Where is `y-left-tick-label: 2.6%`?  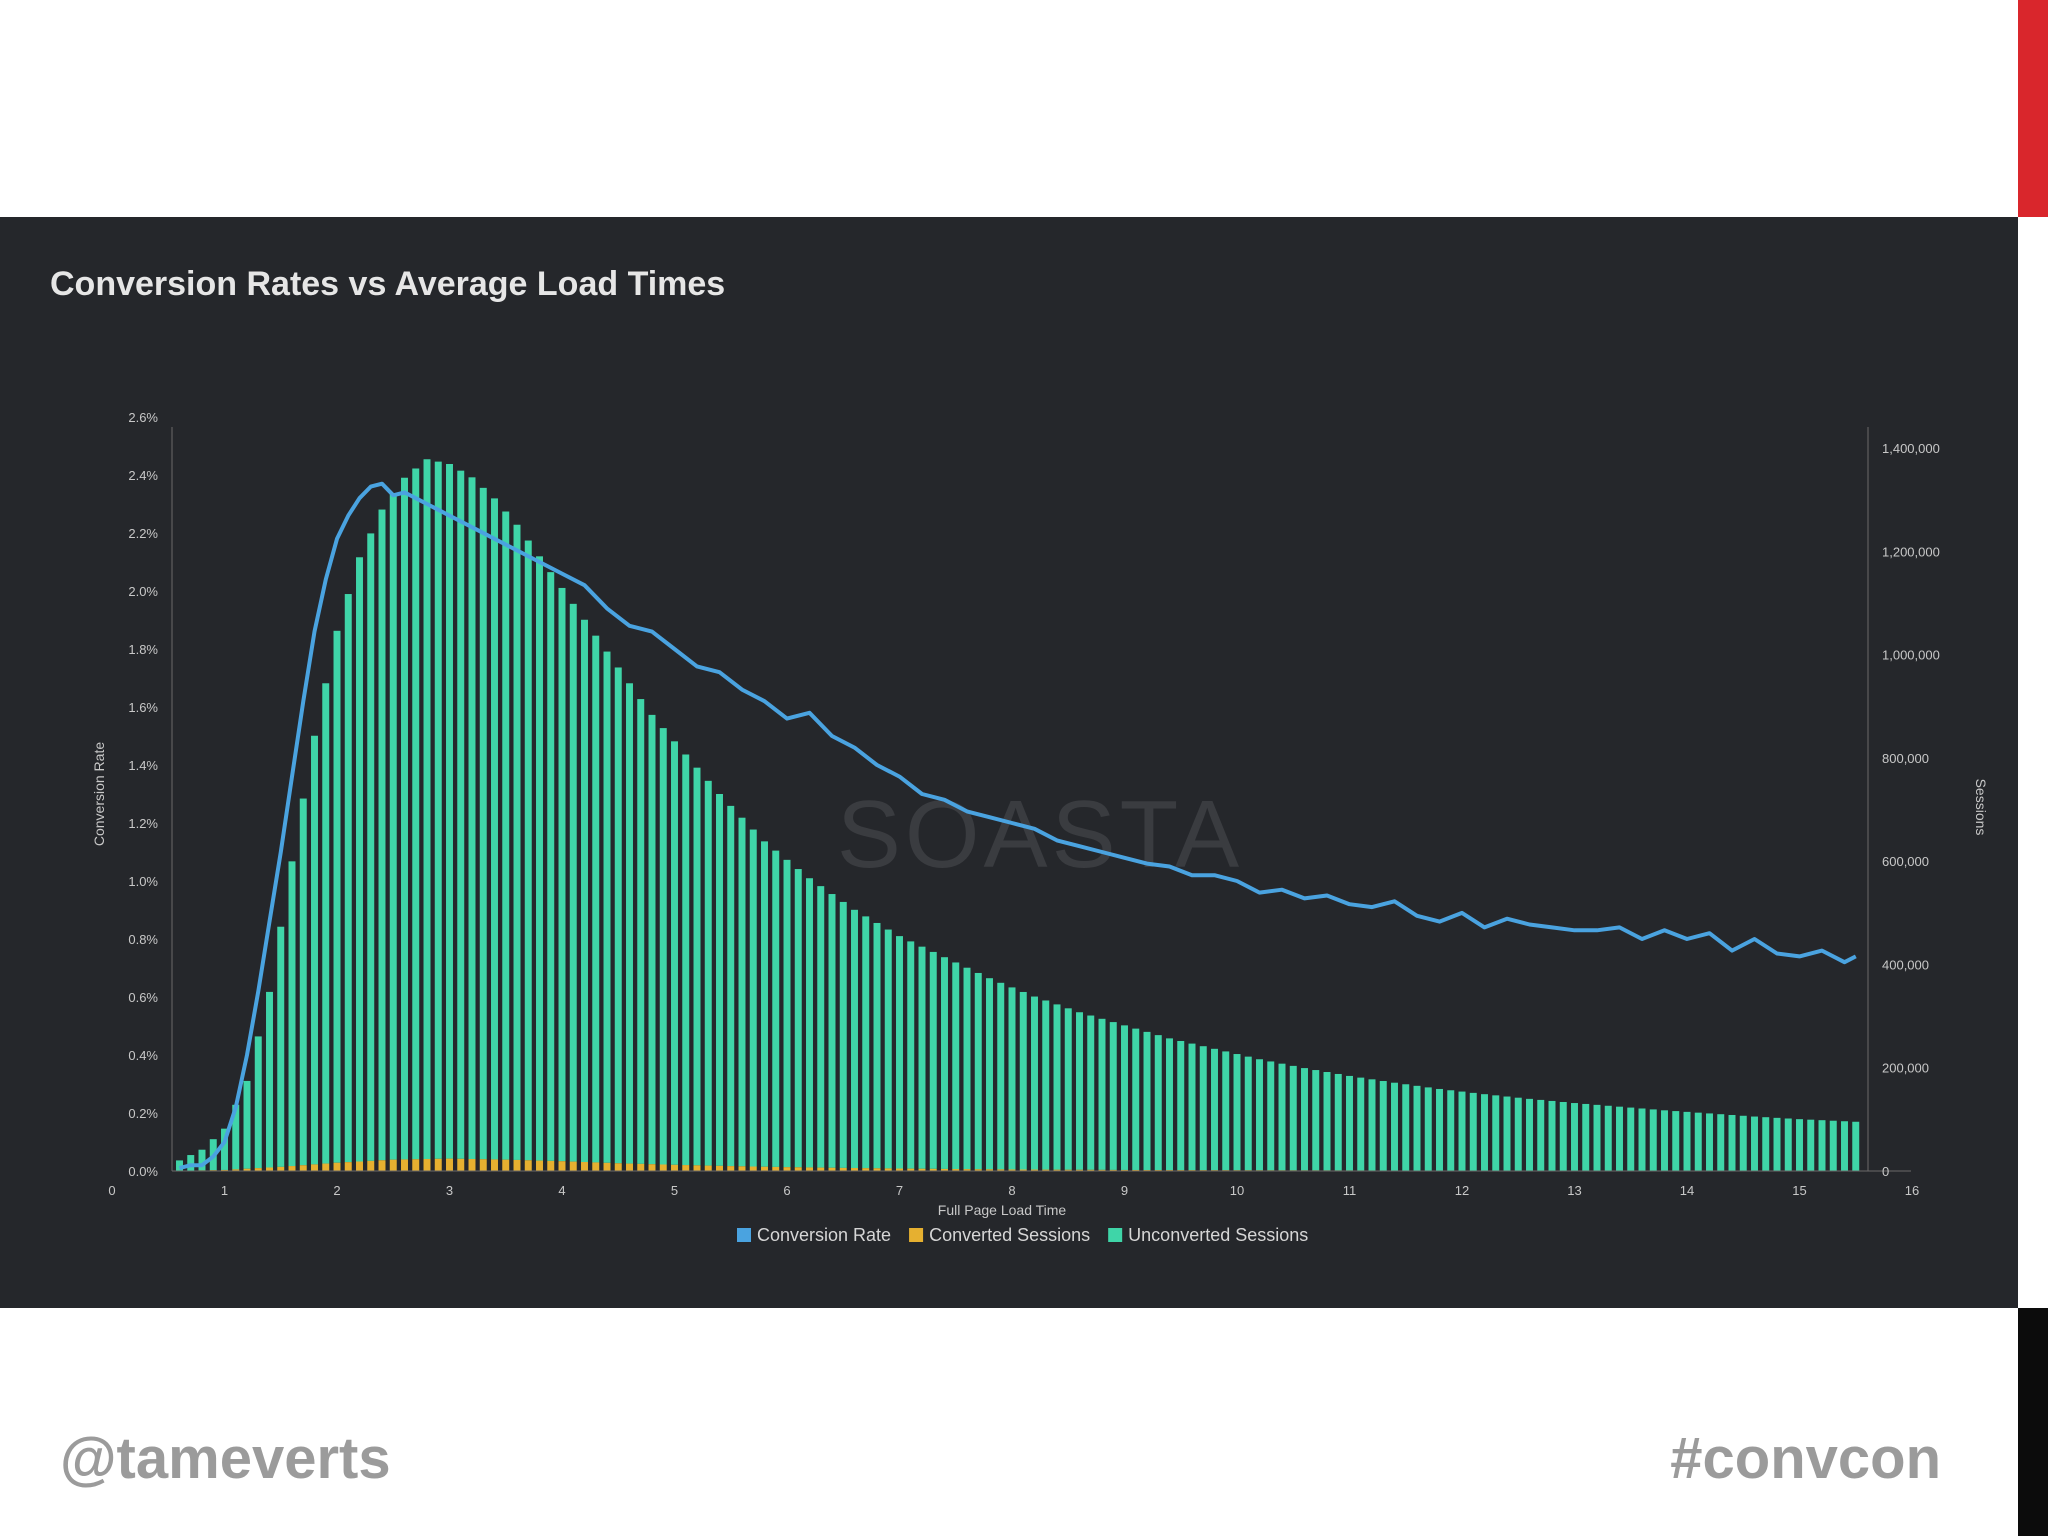
y-left-tick-label: 2.6% is located at coordinates (143, 417).